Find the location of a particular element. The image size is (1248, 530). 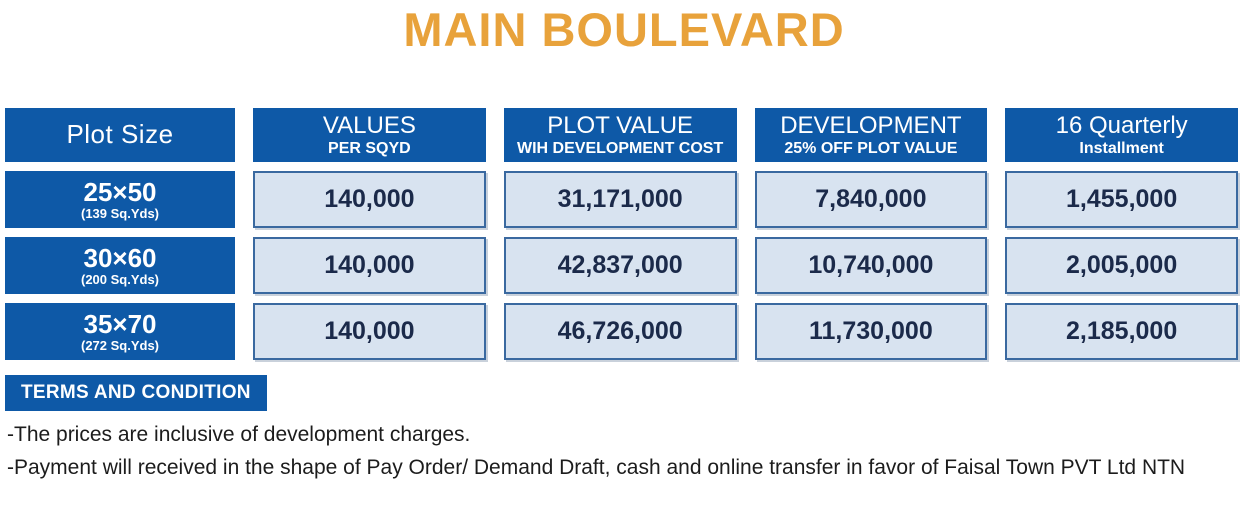

value-30x60-installment: 2,005,000 is located at coordinates (1121, 265).